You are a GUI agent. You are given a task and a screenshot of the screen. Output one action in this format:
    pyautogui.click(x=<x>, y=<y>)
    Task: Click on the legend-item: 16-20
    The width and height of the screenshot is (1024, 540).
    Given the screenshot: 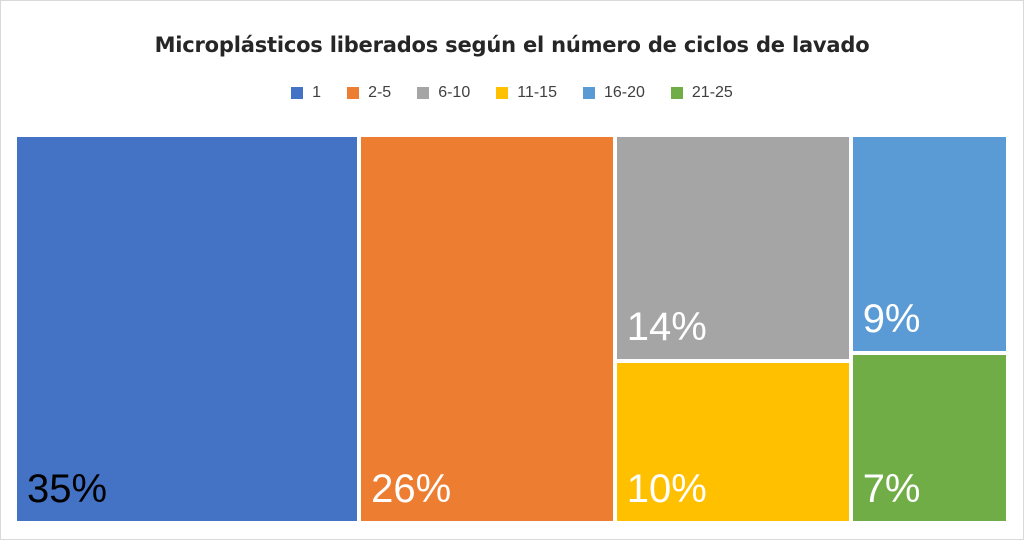 What is the action you would take?
    pyautogui.click(x=613, y=93)
    